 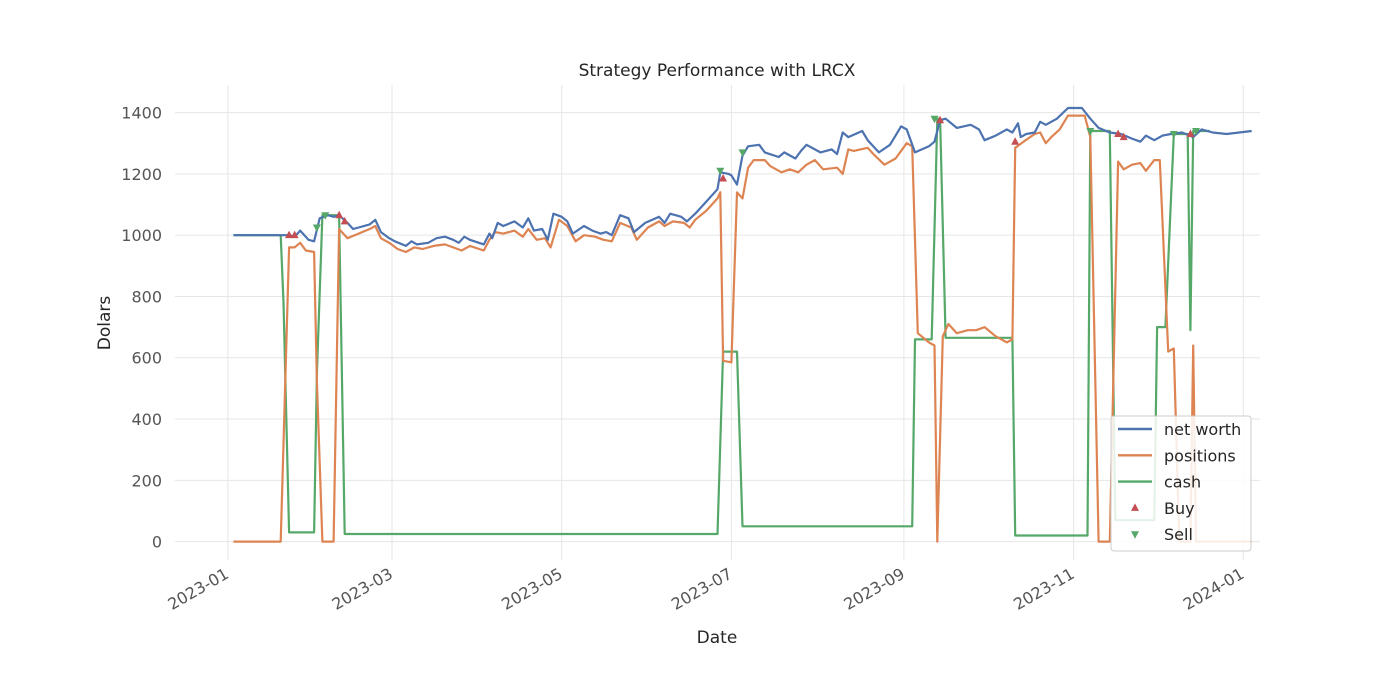 What do you see at coordinates (146, 296) in the screenshot?
I see `y-tick-label: 800` at bounding box center [146, 296].